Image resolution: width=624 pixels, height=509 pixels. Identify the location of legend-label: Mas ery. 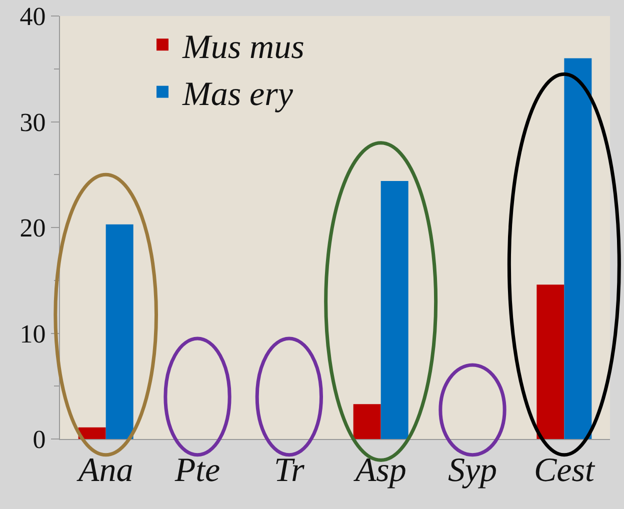
(238, 95).